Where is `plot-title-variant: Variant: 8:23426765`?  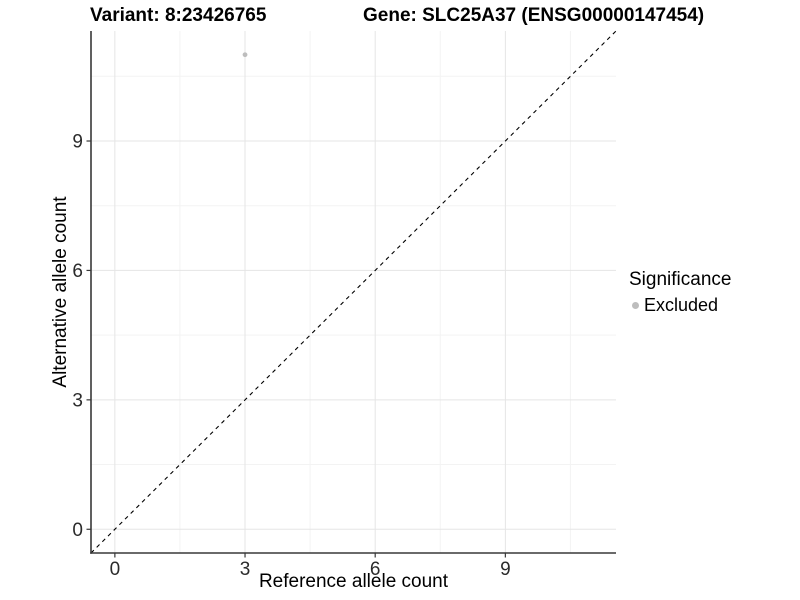
plot-title-variant: Variant: 8:23426765 is located at coordinates (178, 15).